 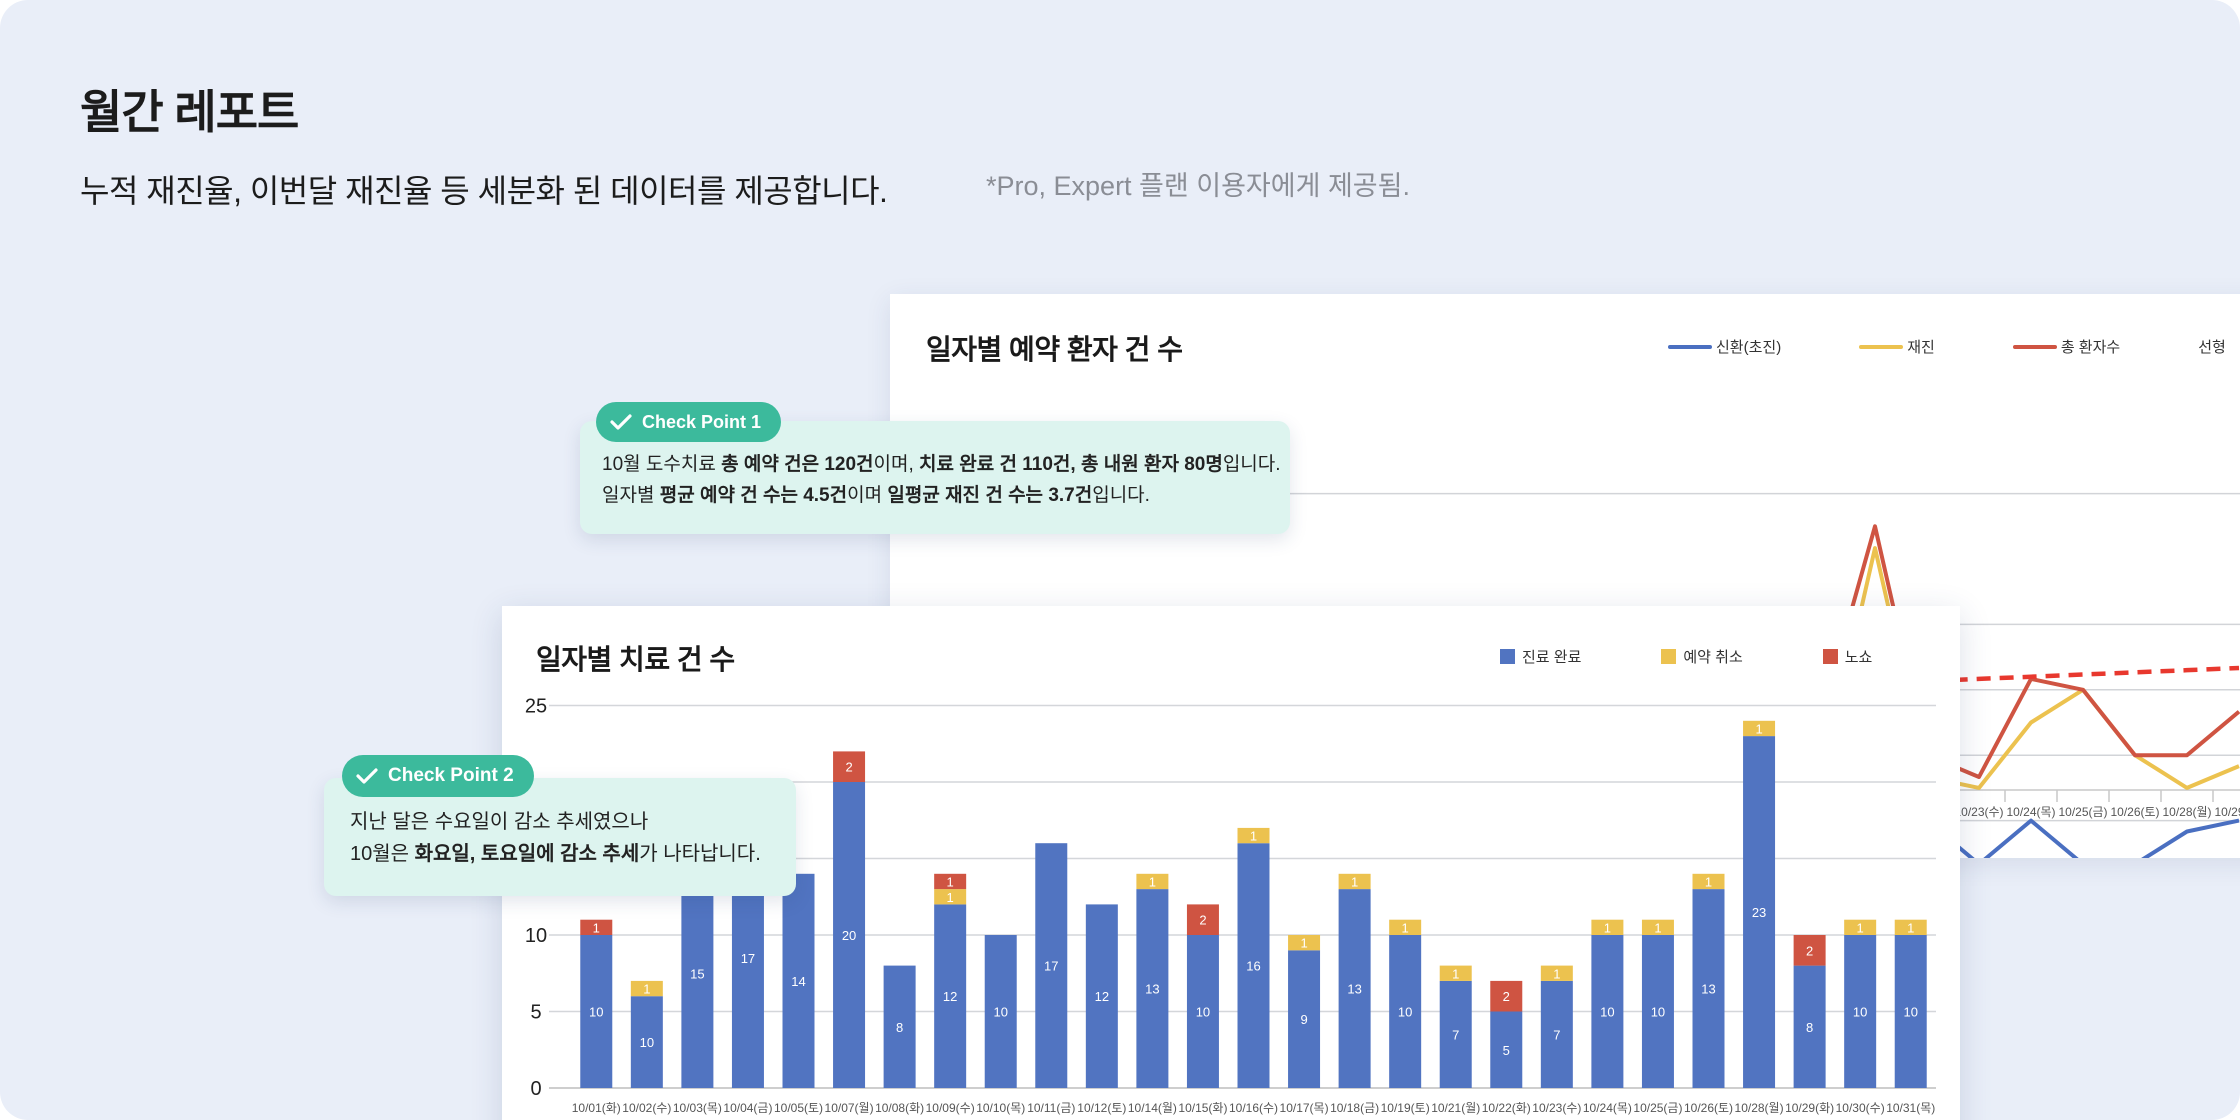 I want to click on x-tick-label: 10/08(화), so click(x=899, y=1108).